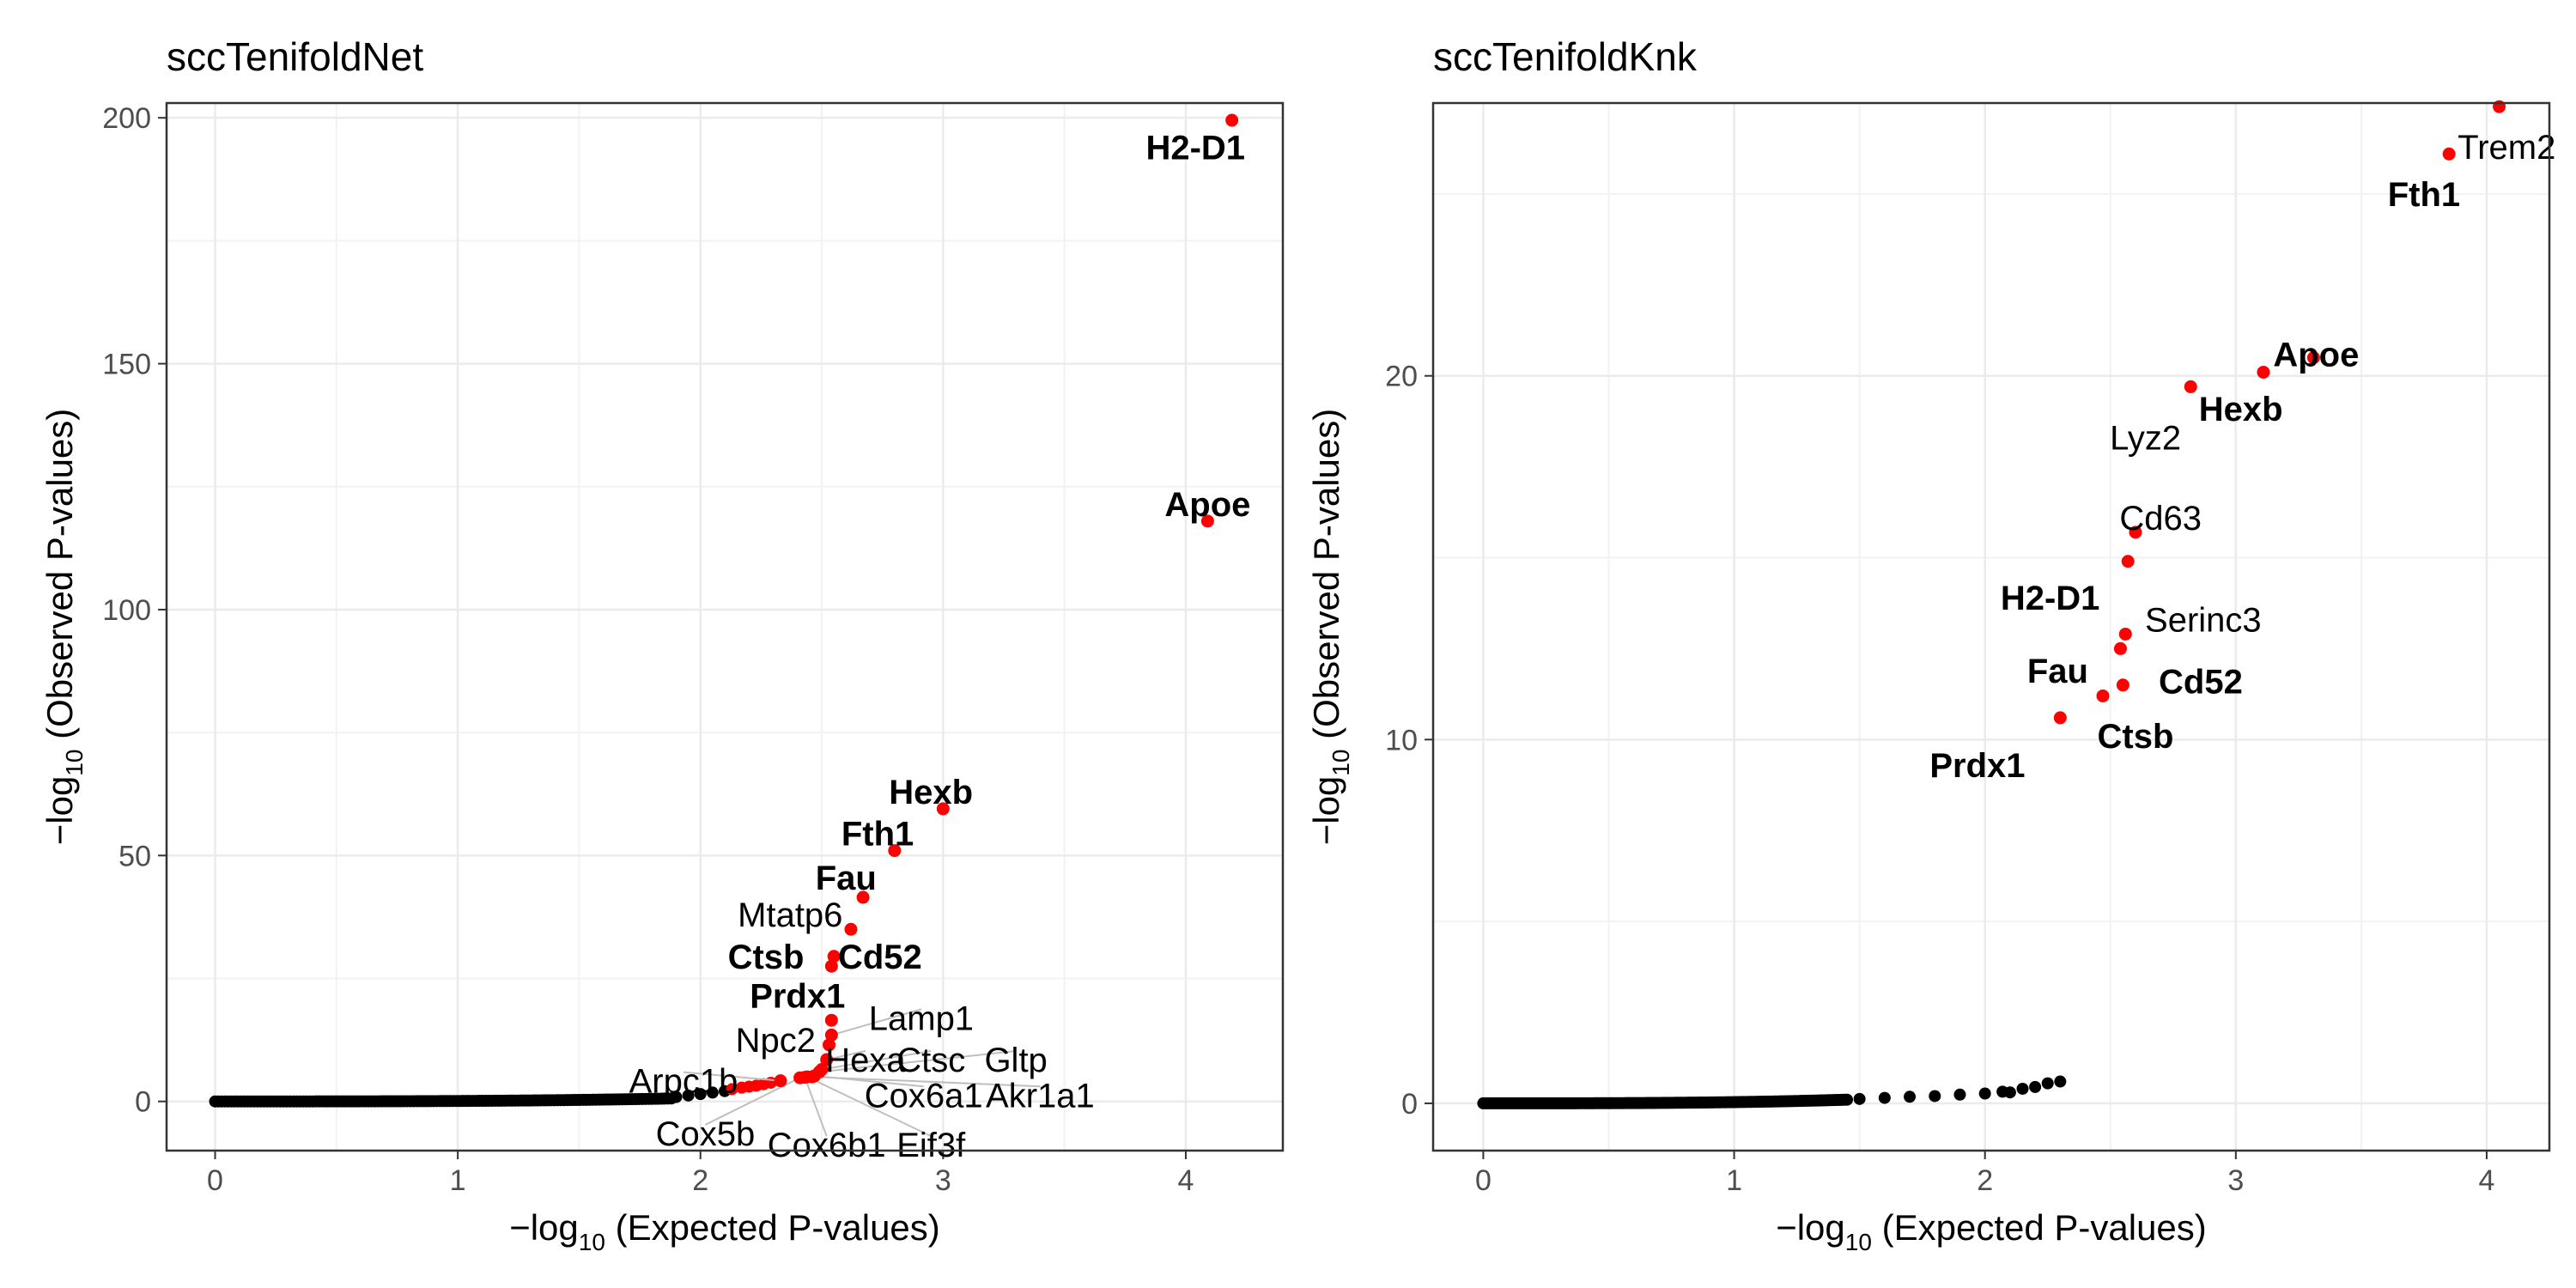 The width and height of the screenshot is (2576, 1288). Describe the element at coordinates (1401, 377) in the screenshot. I see `y-tick-label: 20` at that location.